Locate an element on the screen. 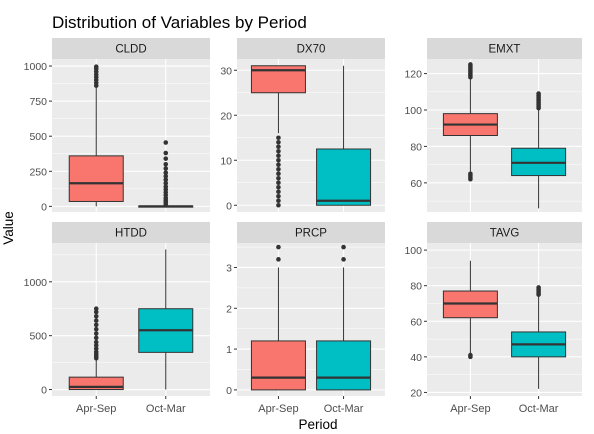 The height and width of the screenshot is (434, 594). facet-label-emxt: EMXT is located at coordinates (505, 50).